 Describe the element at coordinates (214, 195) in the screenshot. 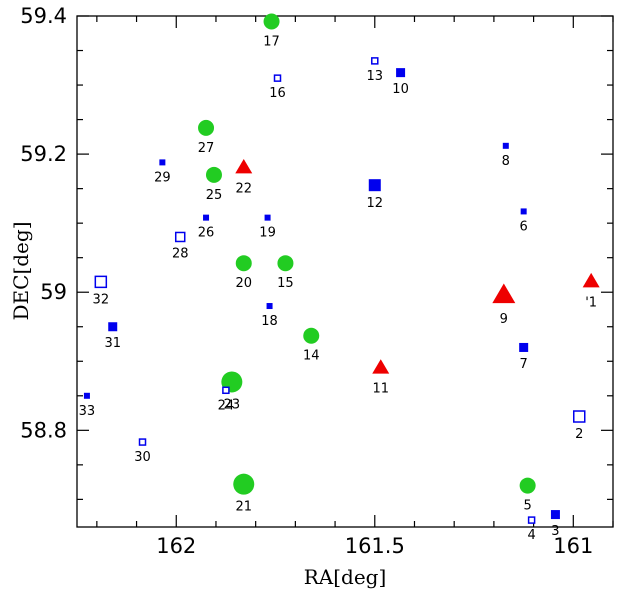

I see `point-label-25: 25` at that location.